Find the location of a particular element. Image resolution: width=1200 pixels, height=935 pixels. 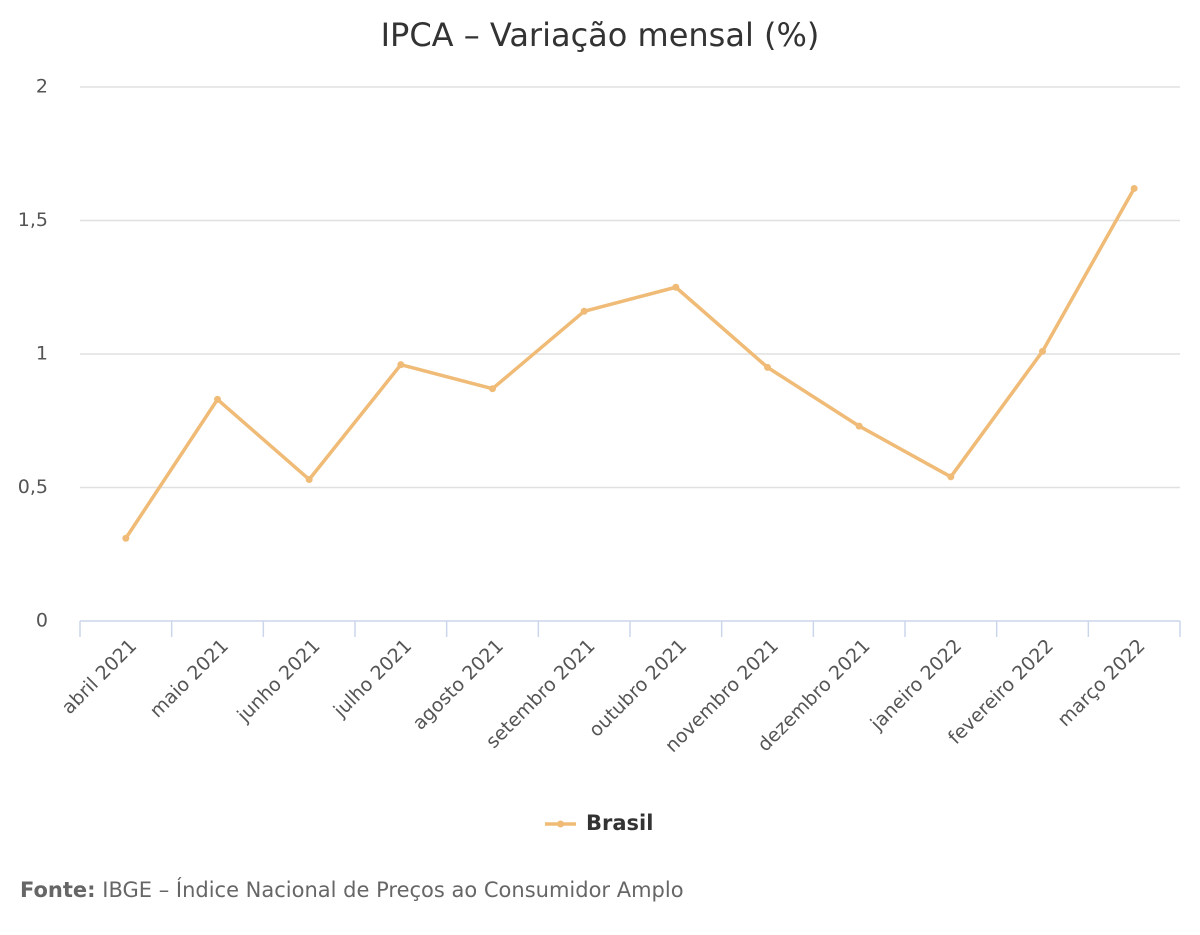

legend-label: Brasil is located at coordinates (619, 823).